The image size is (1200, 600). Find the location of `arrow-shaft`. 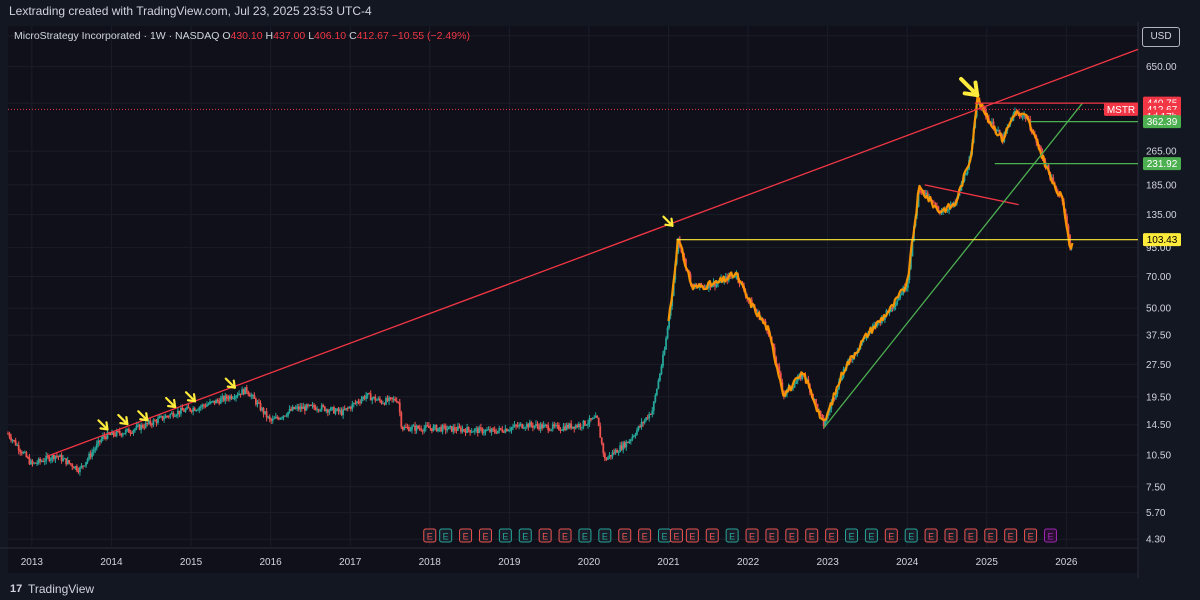

arrow-shaft is located at coordinates (969, 87).